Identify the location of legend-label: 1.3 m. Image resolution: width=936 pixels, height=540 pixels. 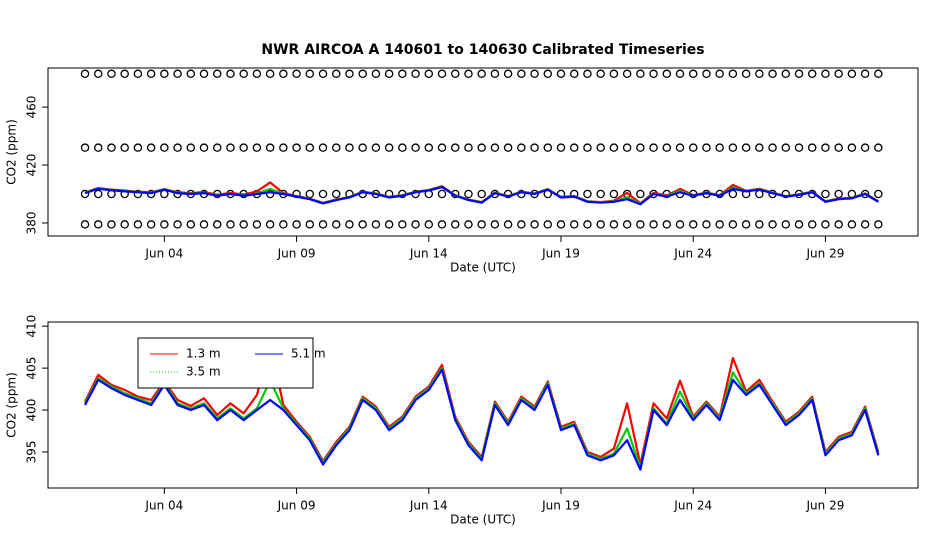
(203, 354).